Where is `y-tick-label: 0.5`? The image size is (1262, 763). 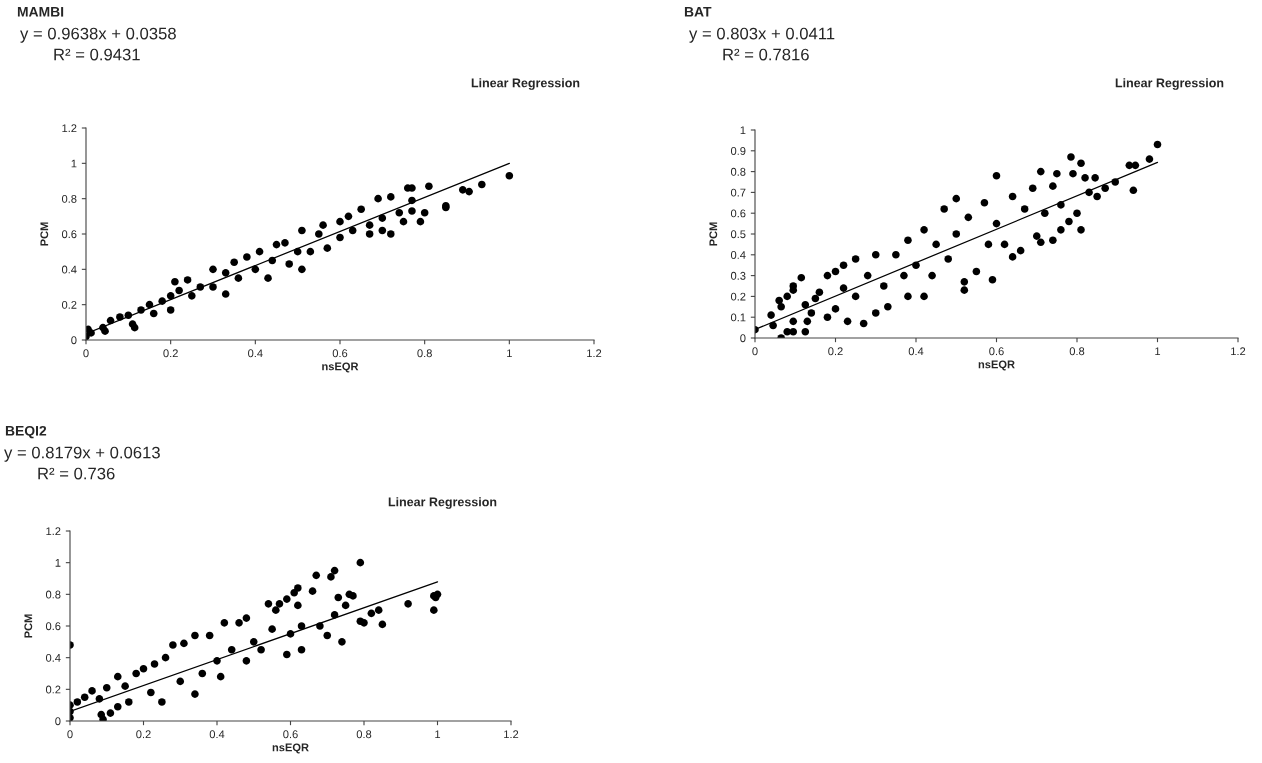
y-tick-label: 0.5 is located at coordinates (738, 234).